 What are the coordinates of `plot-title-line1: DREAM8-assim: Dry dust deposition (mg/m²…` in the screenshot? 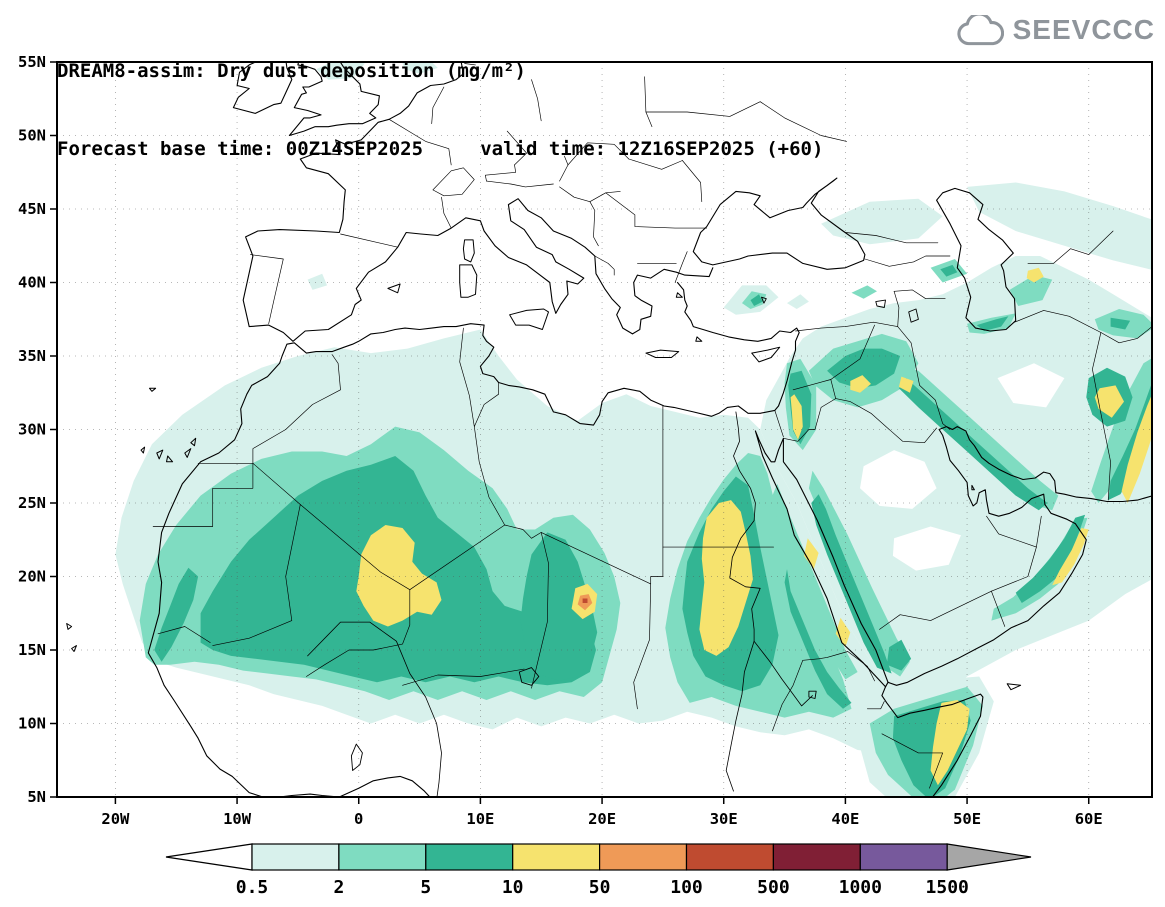 It's located at (291, 71).